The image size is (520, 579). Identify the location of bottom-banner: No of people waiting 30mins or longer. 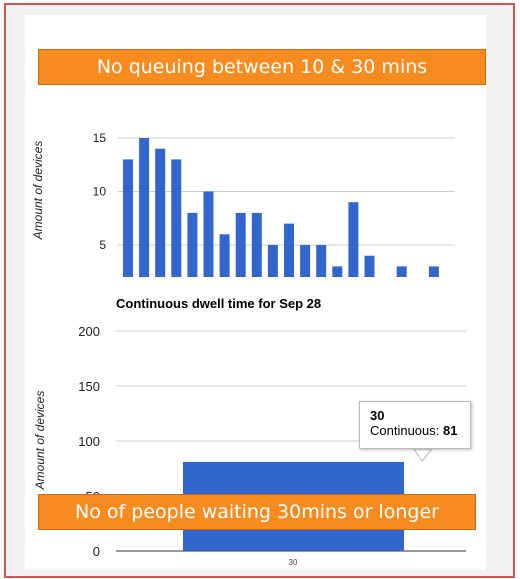
(257, 512).